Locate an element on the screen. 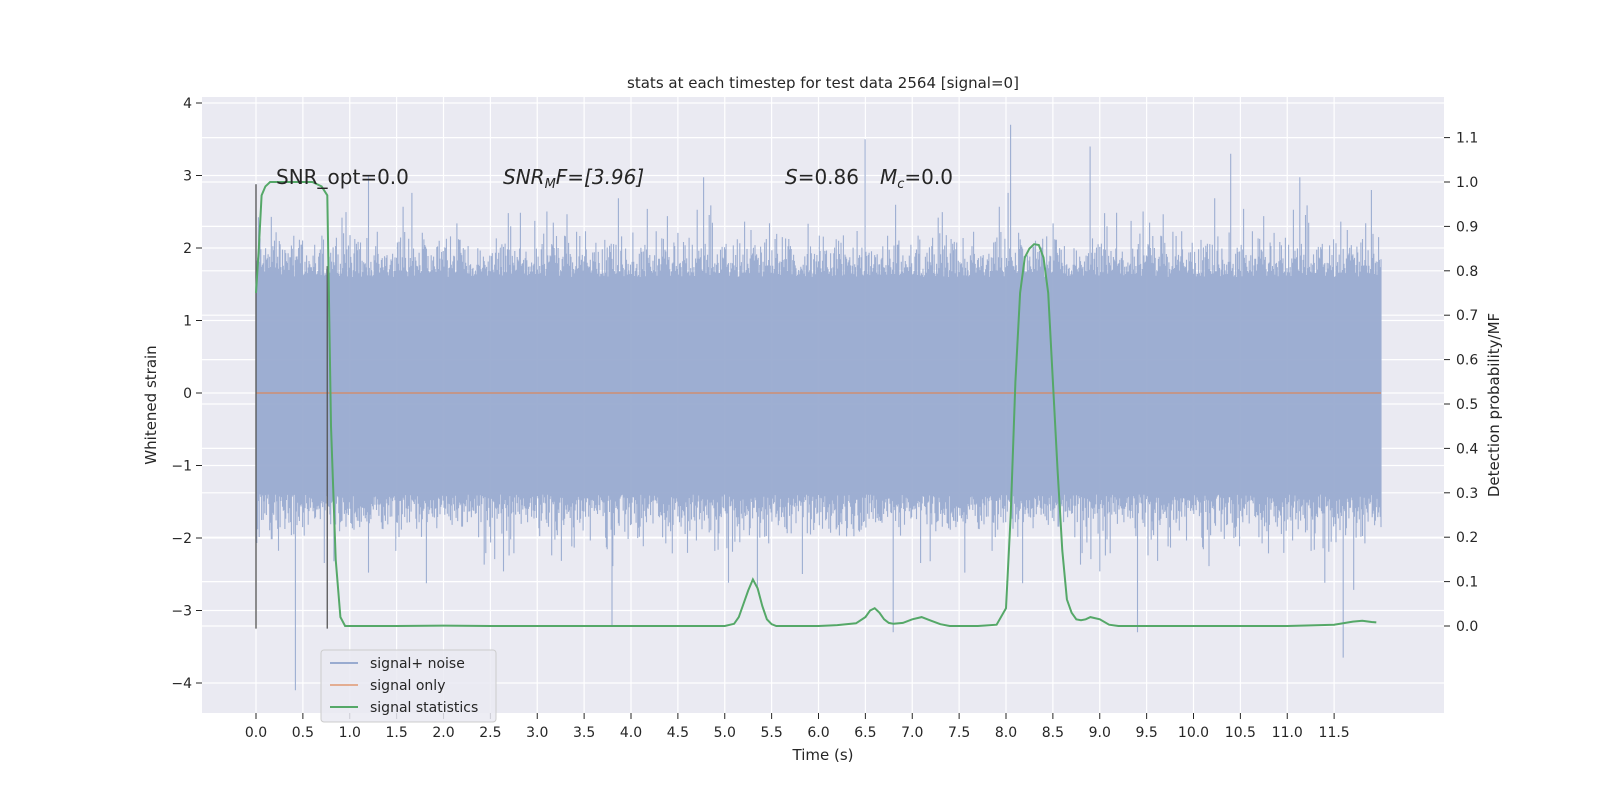 This screenshot has height=800, width=1600. x-tick-label: 7.5 is located at coordinates (959, 733).